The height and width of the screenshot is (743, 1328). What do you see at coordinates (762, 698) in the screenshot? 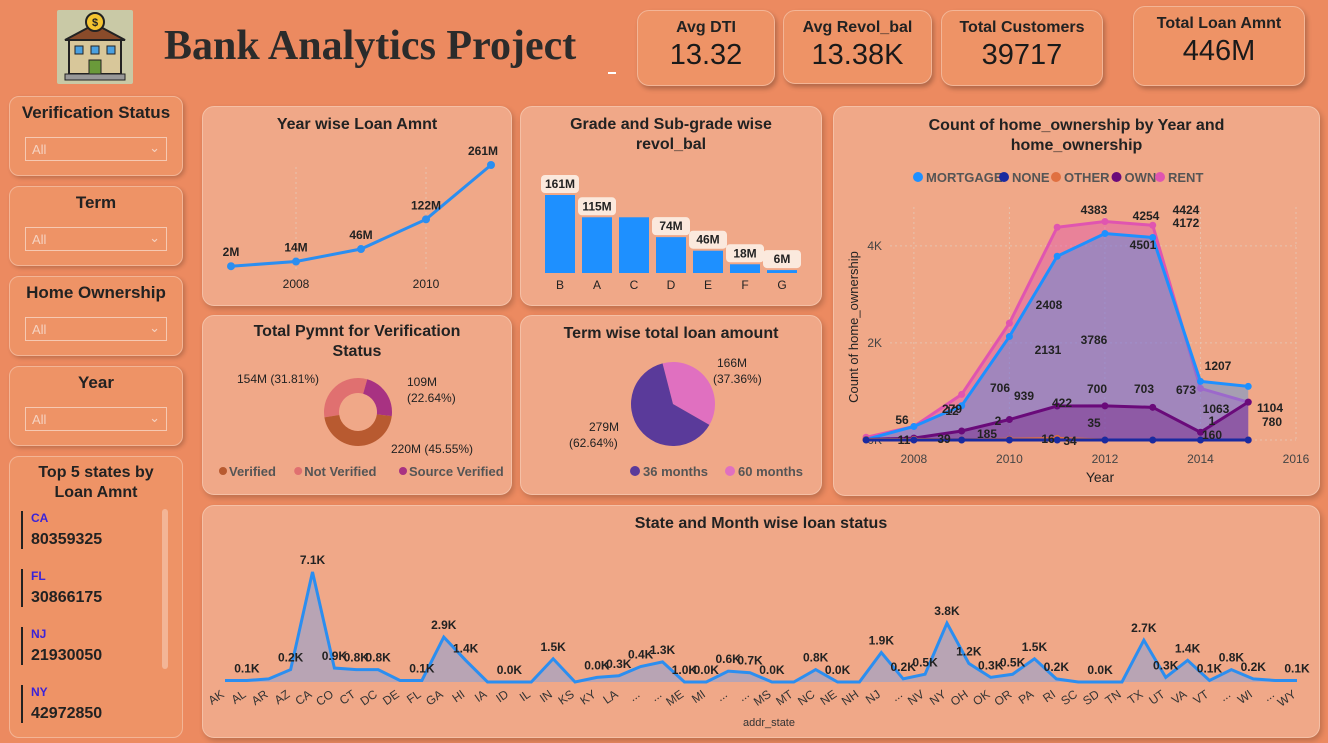
I see `tick-label: MS` at bounding box center [762, 698].